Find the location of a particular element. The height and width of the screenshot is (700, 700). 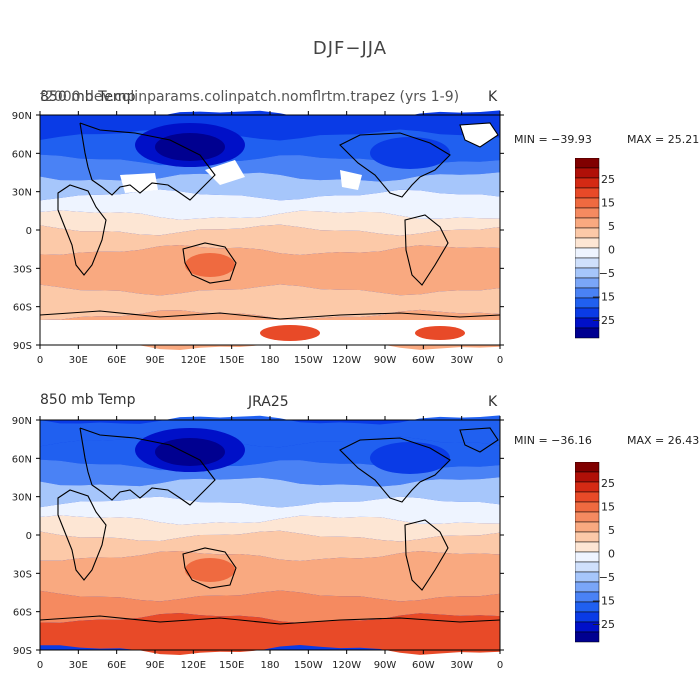

max-label: MAX = 25.21 is located at coordinates (663, 139).